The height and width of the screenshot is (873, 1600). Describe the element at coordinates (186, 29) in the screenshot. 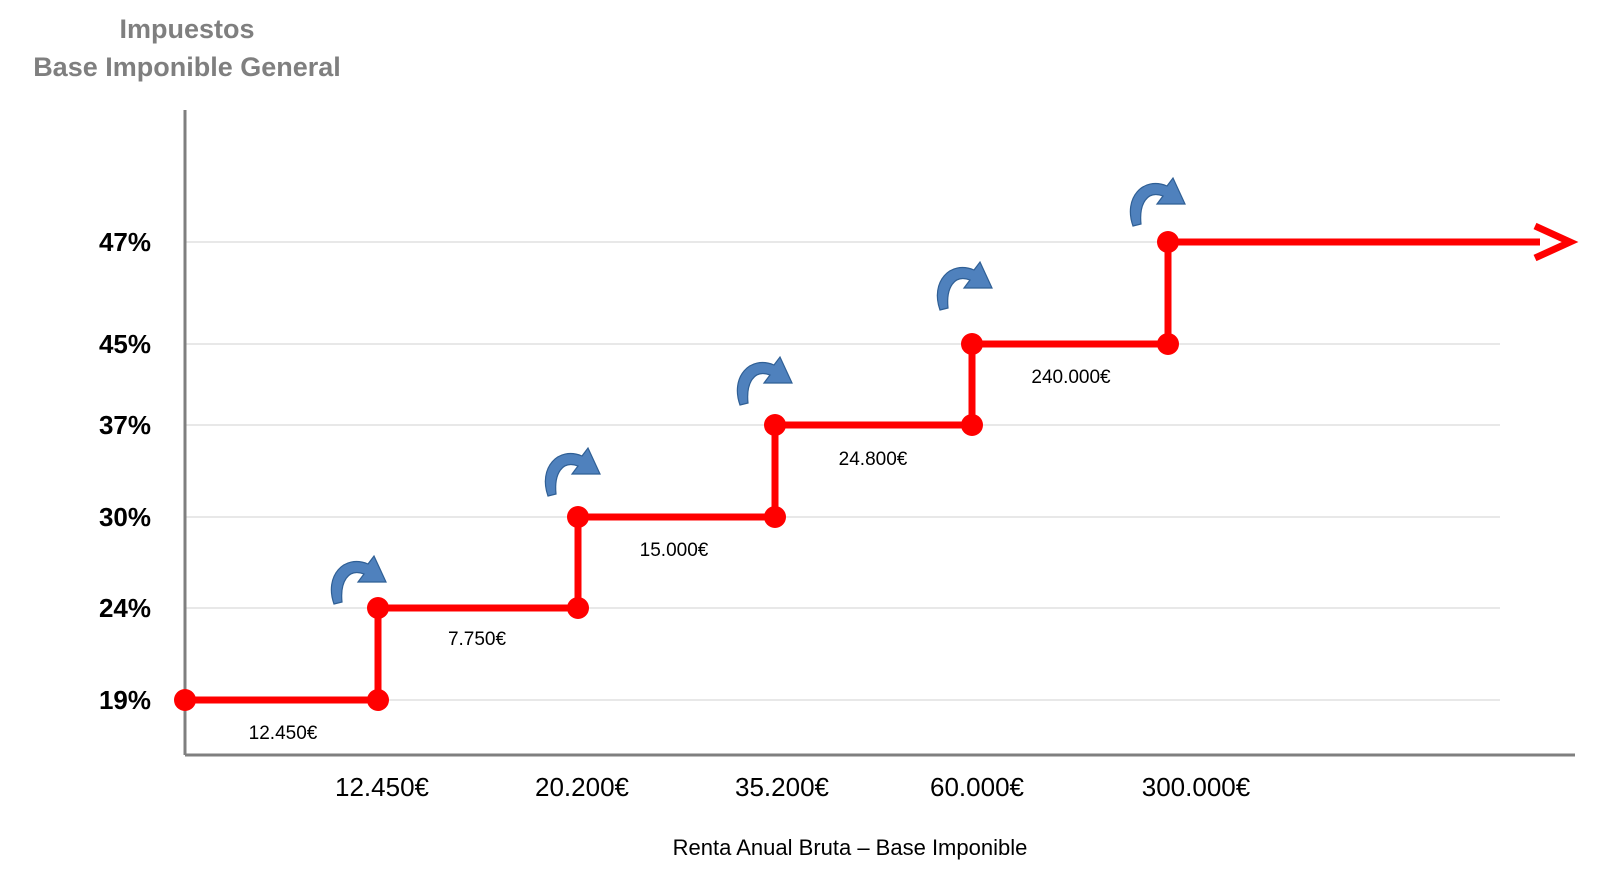

I see `chart-title-line-1: Impuestos` at that location.